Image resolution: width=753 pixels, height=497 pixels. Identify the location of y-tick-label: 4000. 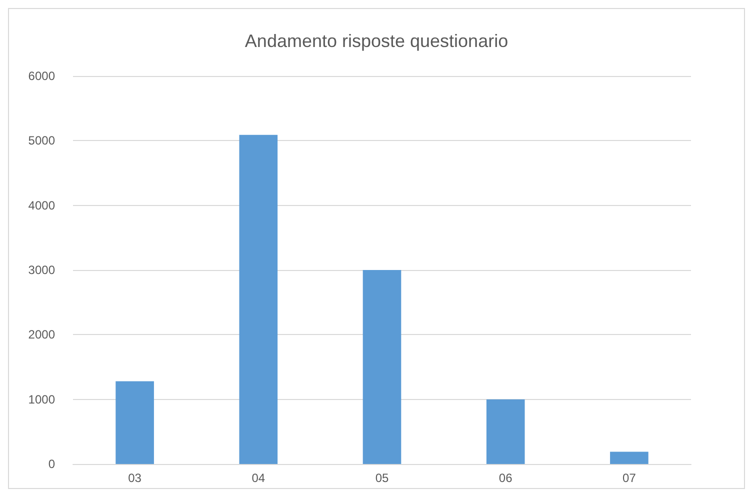
(42, 205).